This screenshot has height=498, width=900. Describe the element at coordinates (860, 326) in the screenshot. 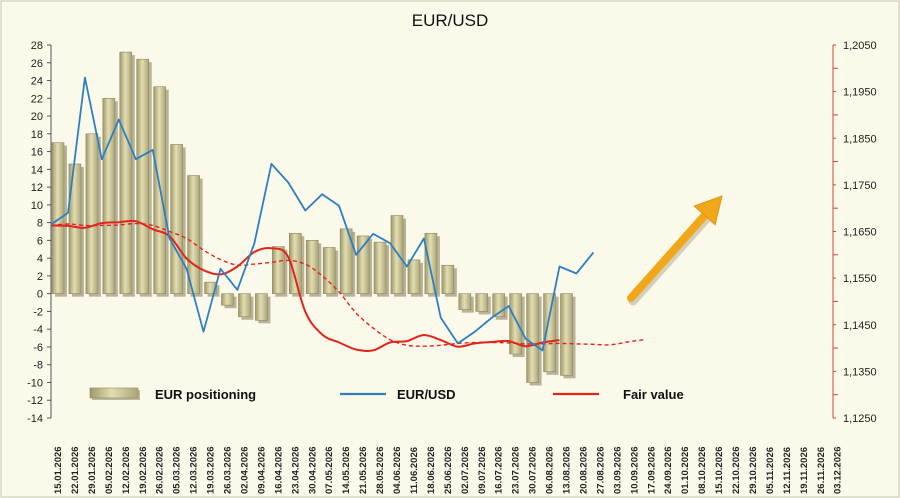

I see `right-tick-label: 1,1450` at that location.